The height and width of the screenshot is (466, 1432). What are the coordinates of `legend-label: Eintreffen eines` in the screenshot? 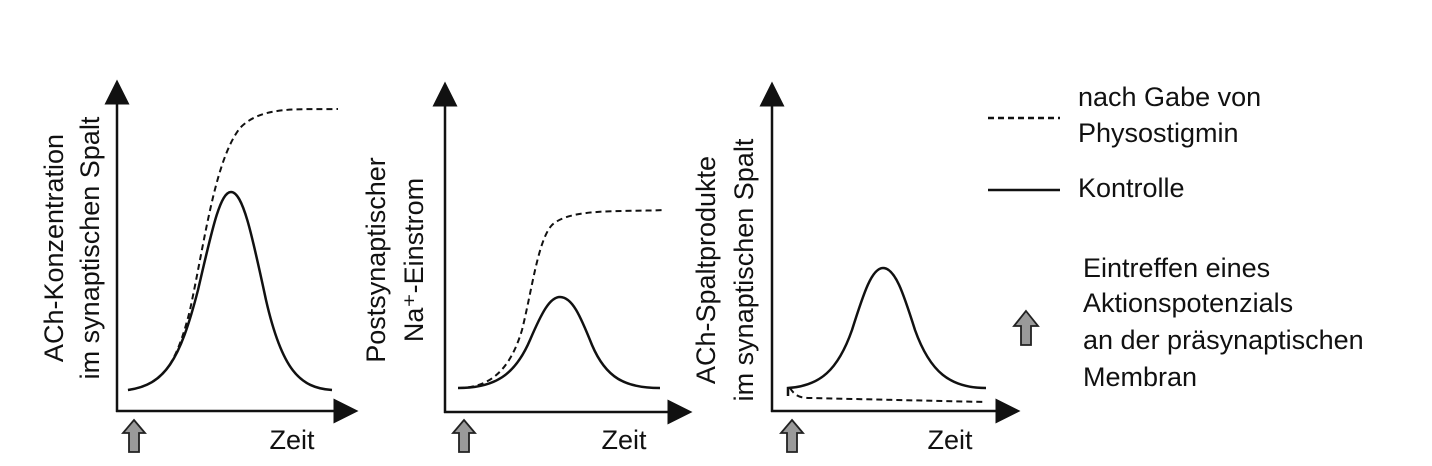 It's located at (1176, 268).